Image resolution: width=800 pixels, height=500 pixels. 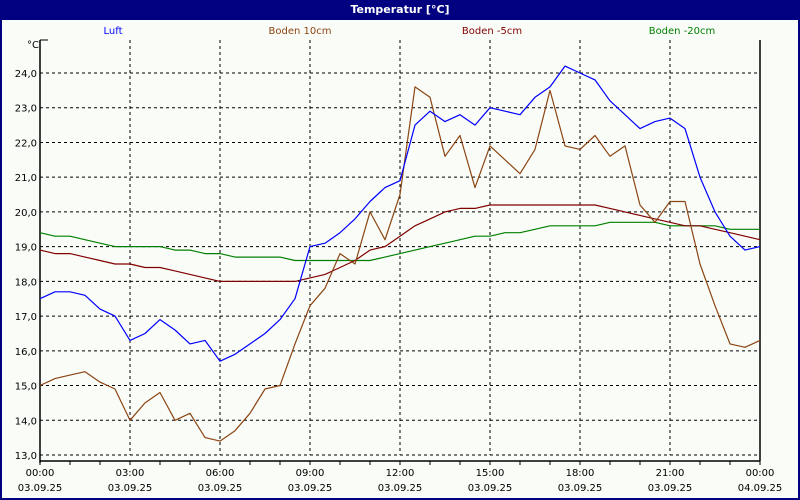 I want to click on y-tick-label: 15,0, so click(x=26, y=387).